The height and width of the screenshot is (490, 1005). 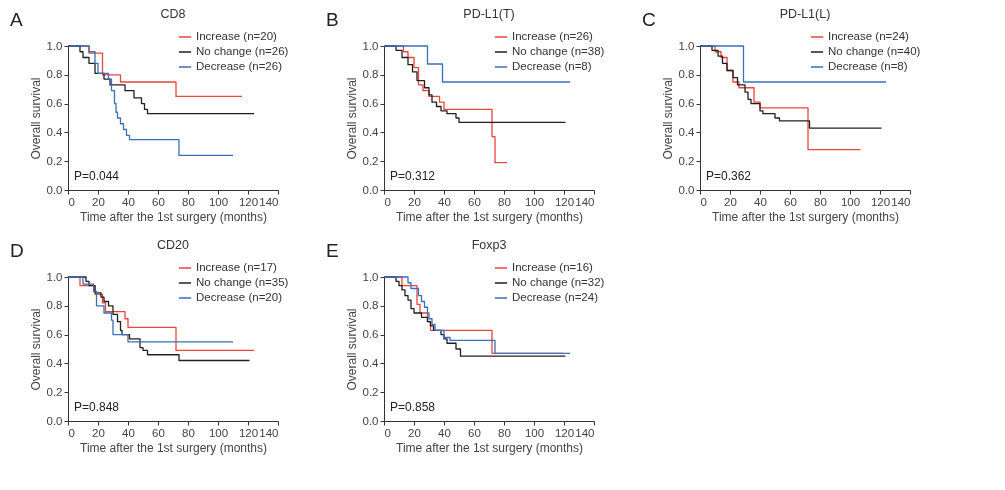 I want to click on legend-label: Increase (n=16), so click(x=553, y=267).